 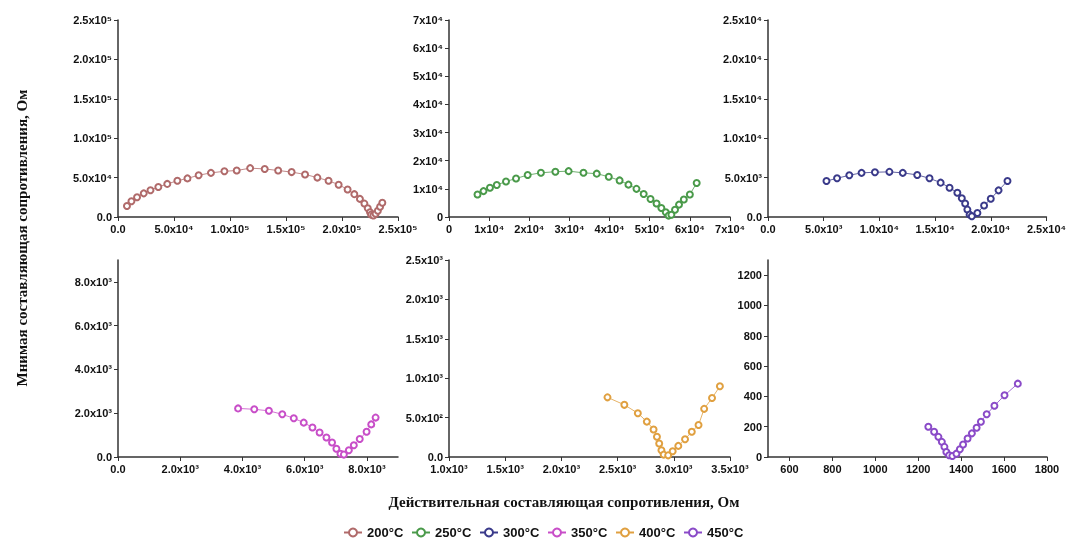 I want to click on y-axis-title: Мнимая составляющая сопротивления, Ом, so click(x=22, y=238).